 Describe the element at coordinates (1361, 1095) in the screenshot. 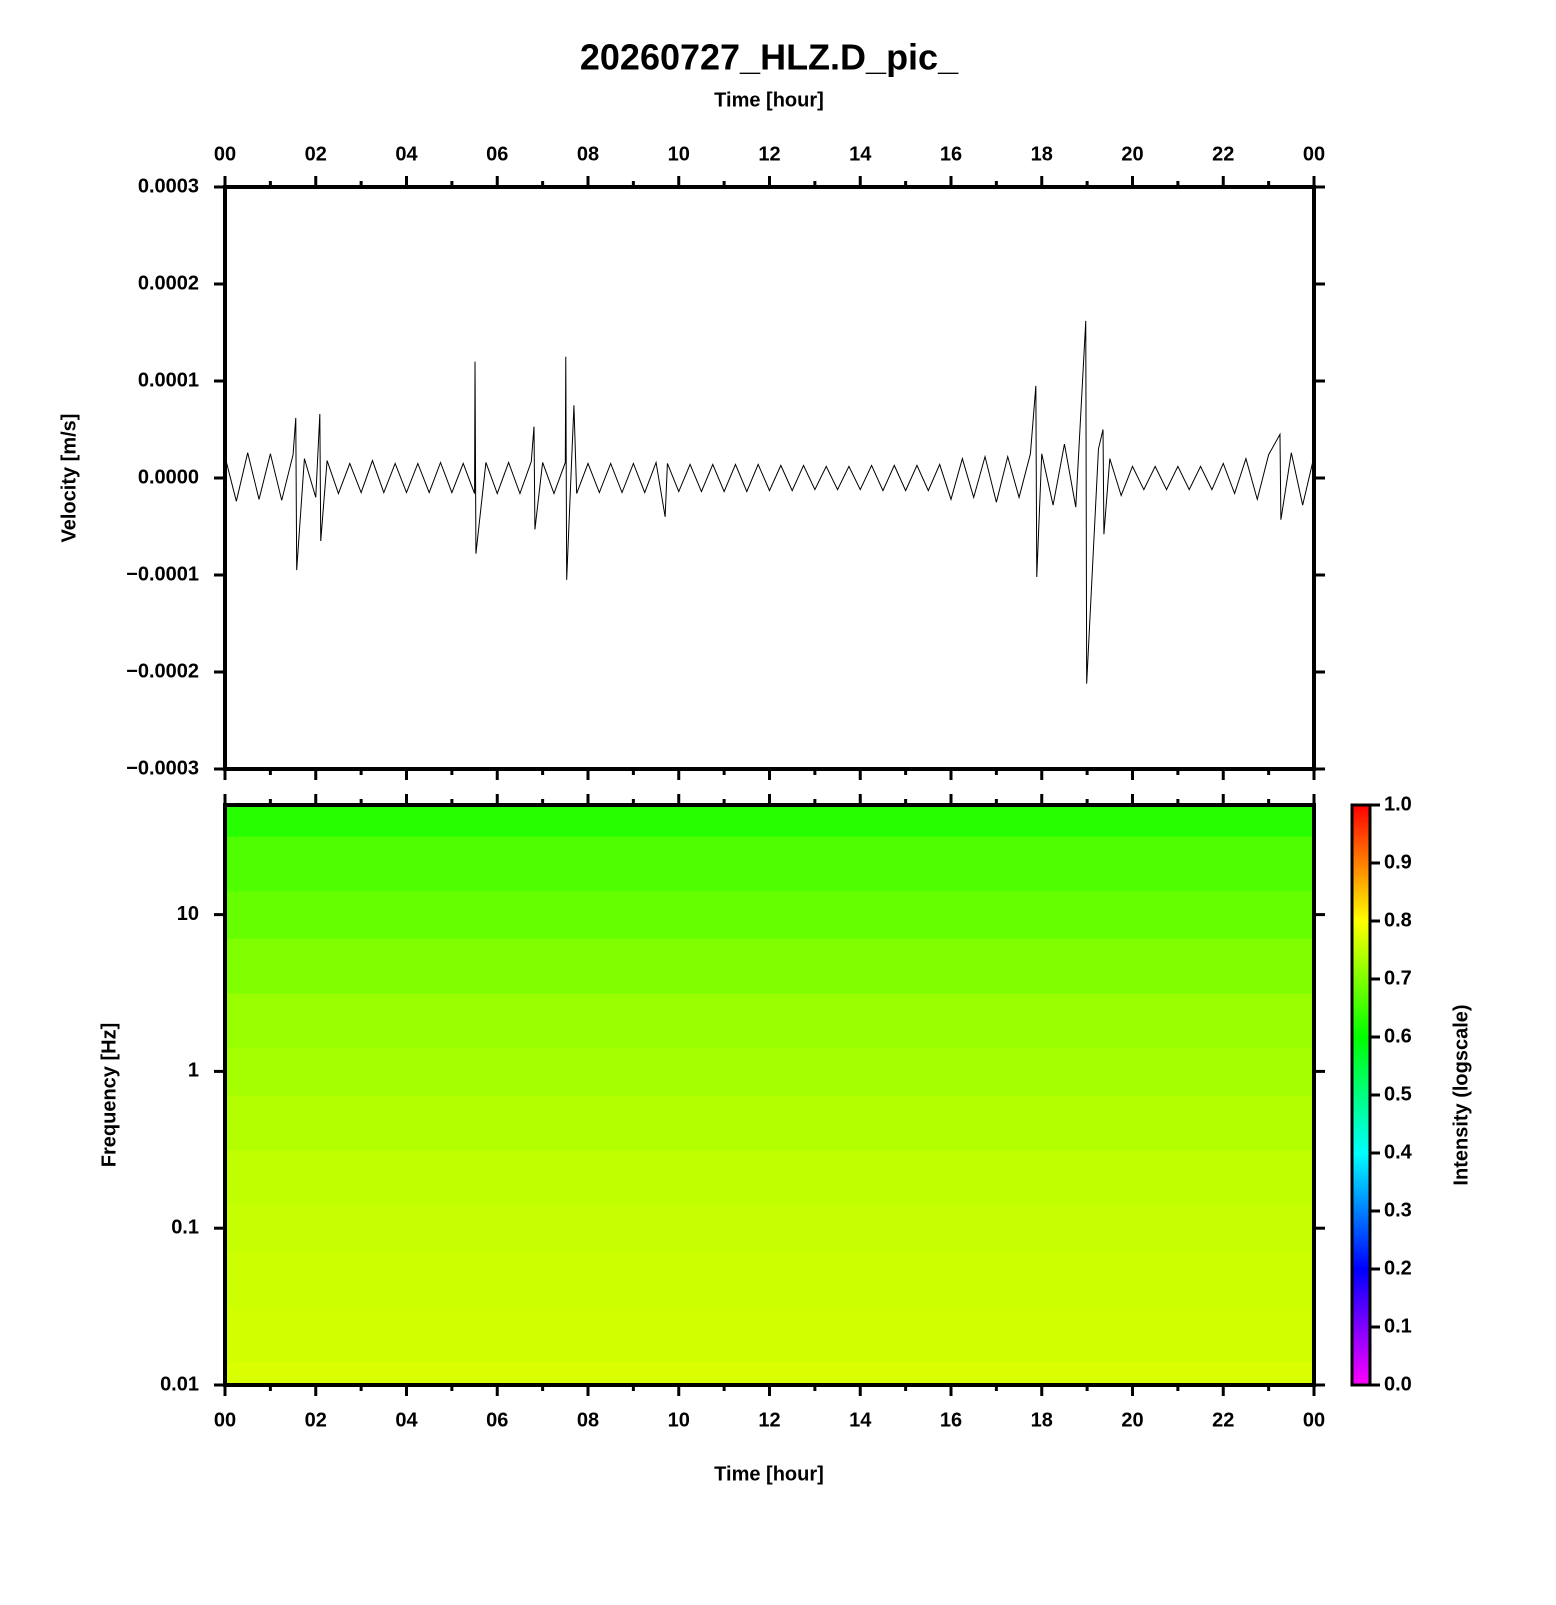

I see `colorbar` at that location.